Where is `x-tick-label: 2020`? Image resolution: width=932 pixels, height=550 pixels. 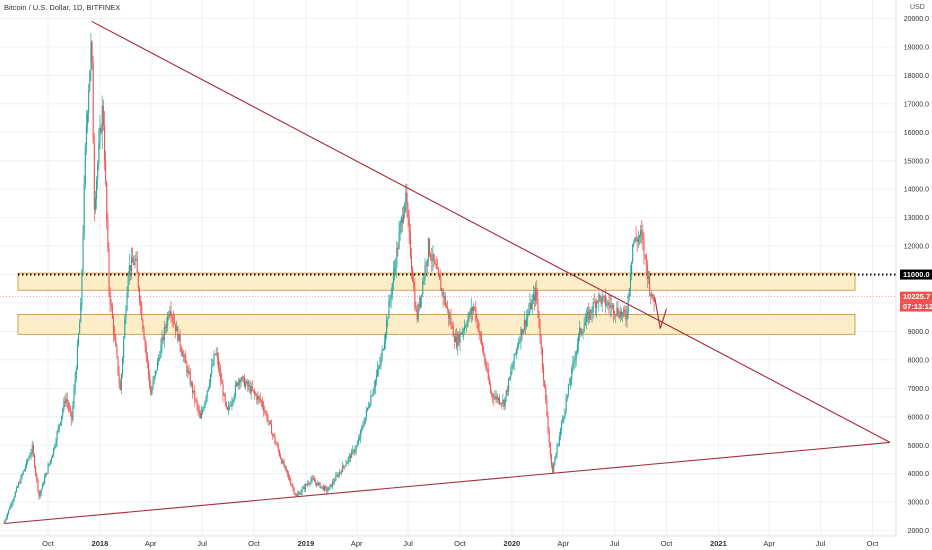 x-tick-label: 2020 is located at coordinates (512, 543).